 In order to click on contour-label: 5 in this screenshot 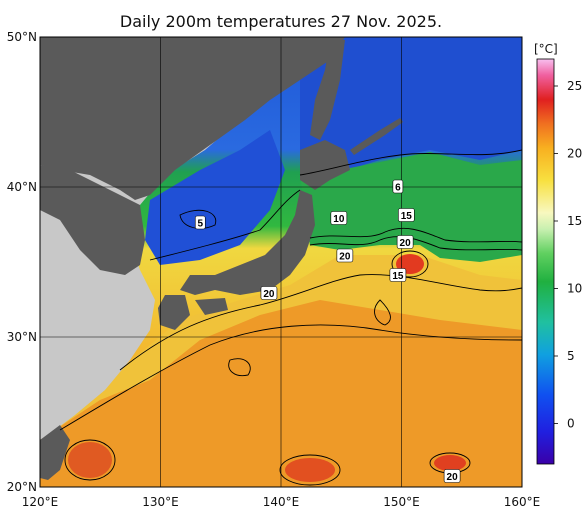, I will do `click(200, 222)`.